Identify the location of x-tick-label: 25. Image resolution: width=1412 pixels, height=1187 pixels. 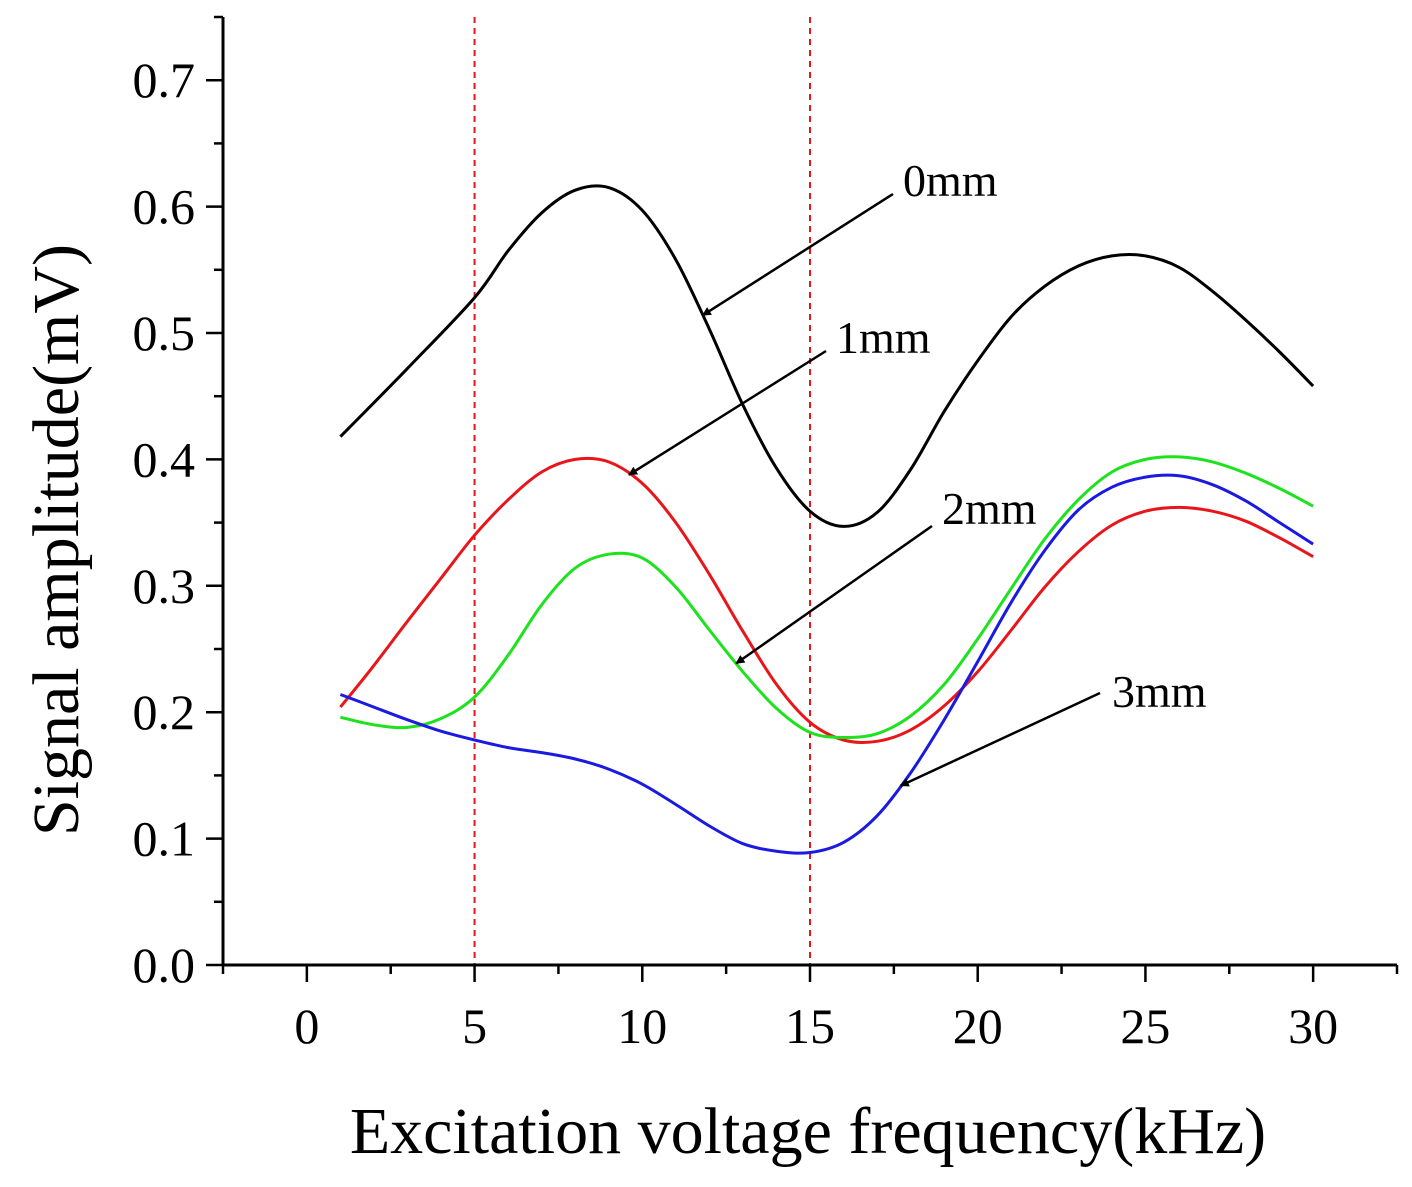
(1145, 1026).